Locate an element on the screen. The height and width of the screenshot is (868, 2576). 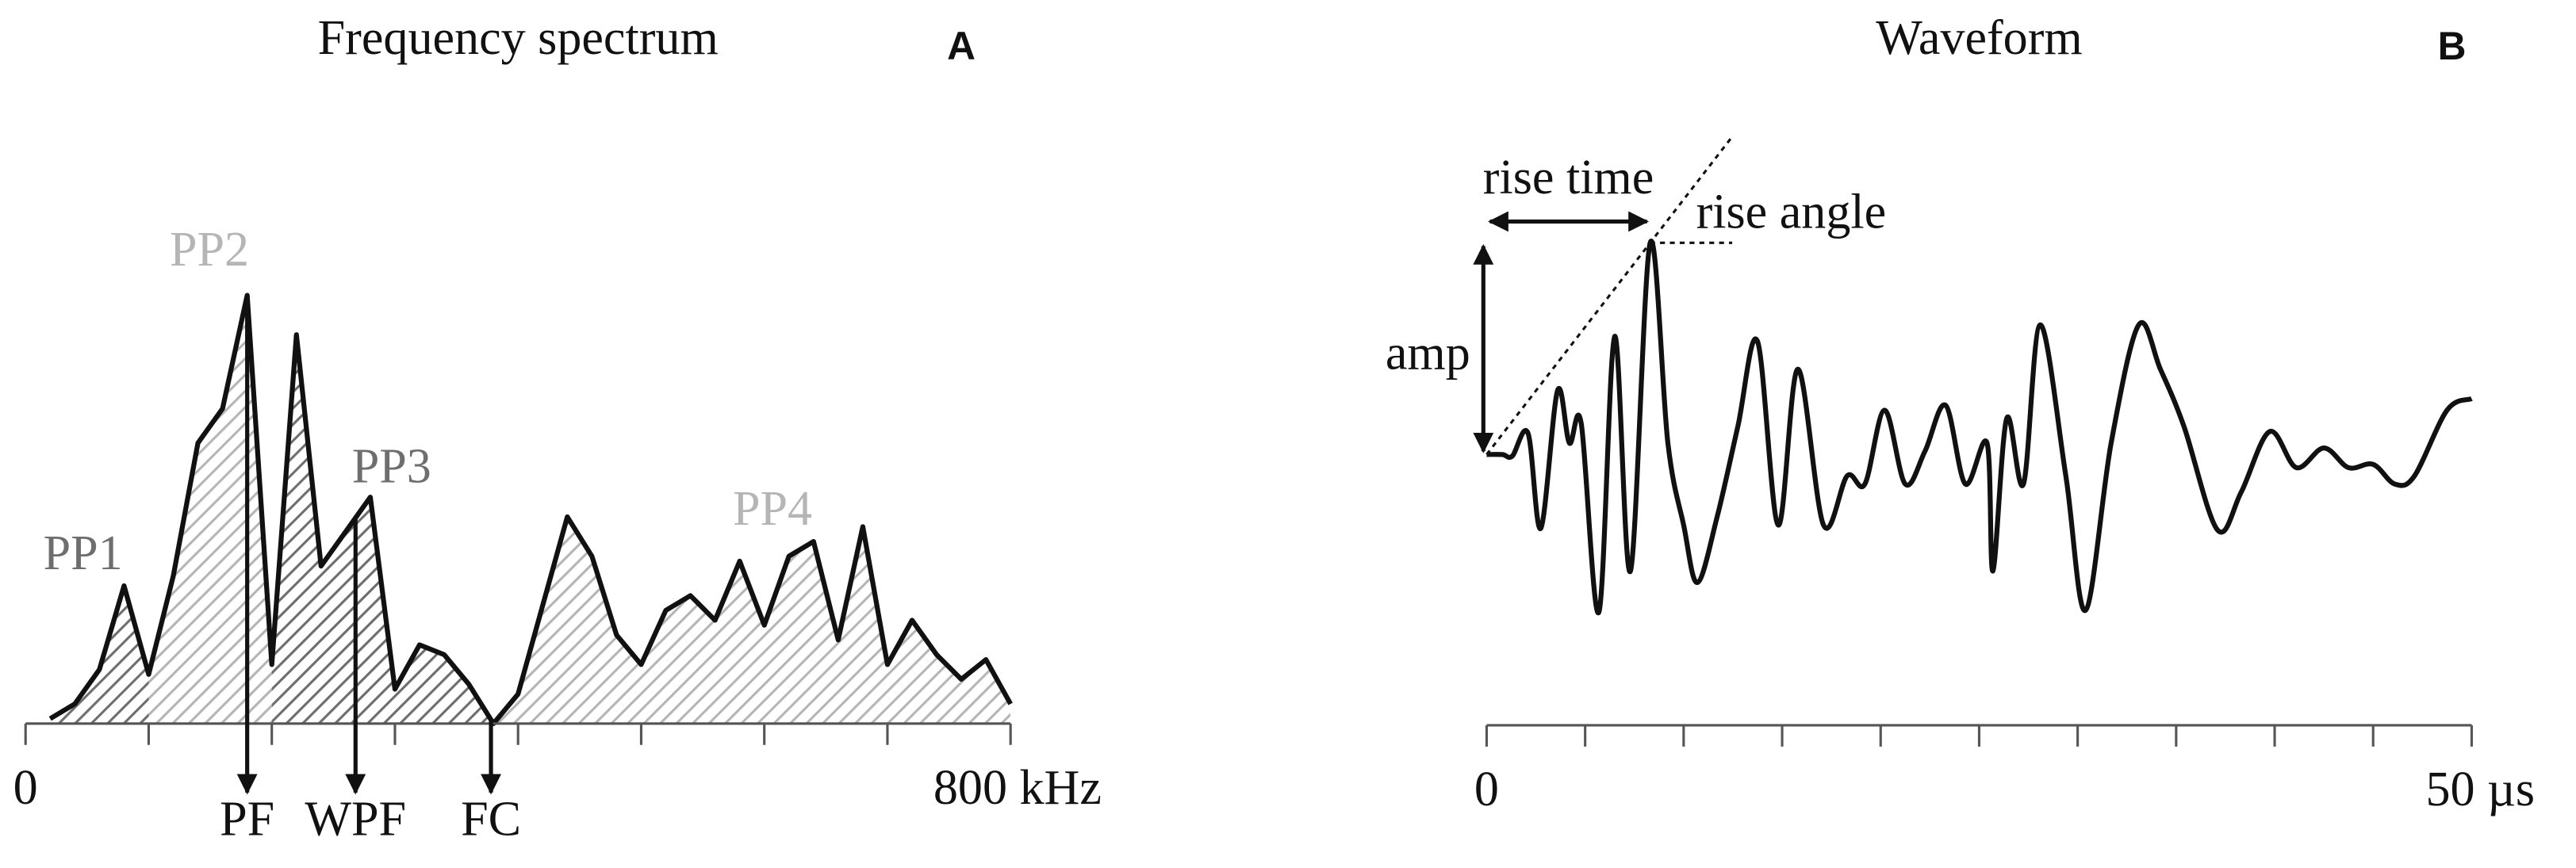
region-label: PP1 is located at coordinates (83, 553).